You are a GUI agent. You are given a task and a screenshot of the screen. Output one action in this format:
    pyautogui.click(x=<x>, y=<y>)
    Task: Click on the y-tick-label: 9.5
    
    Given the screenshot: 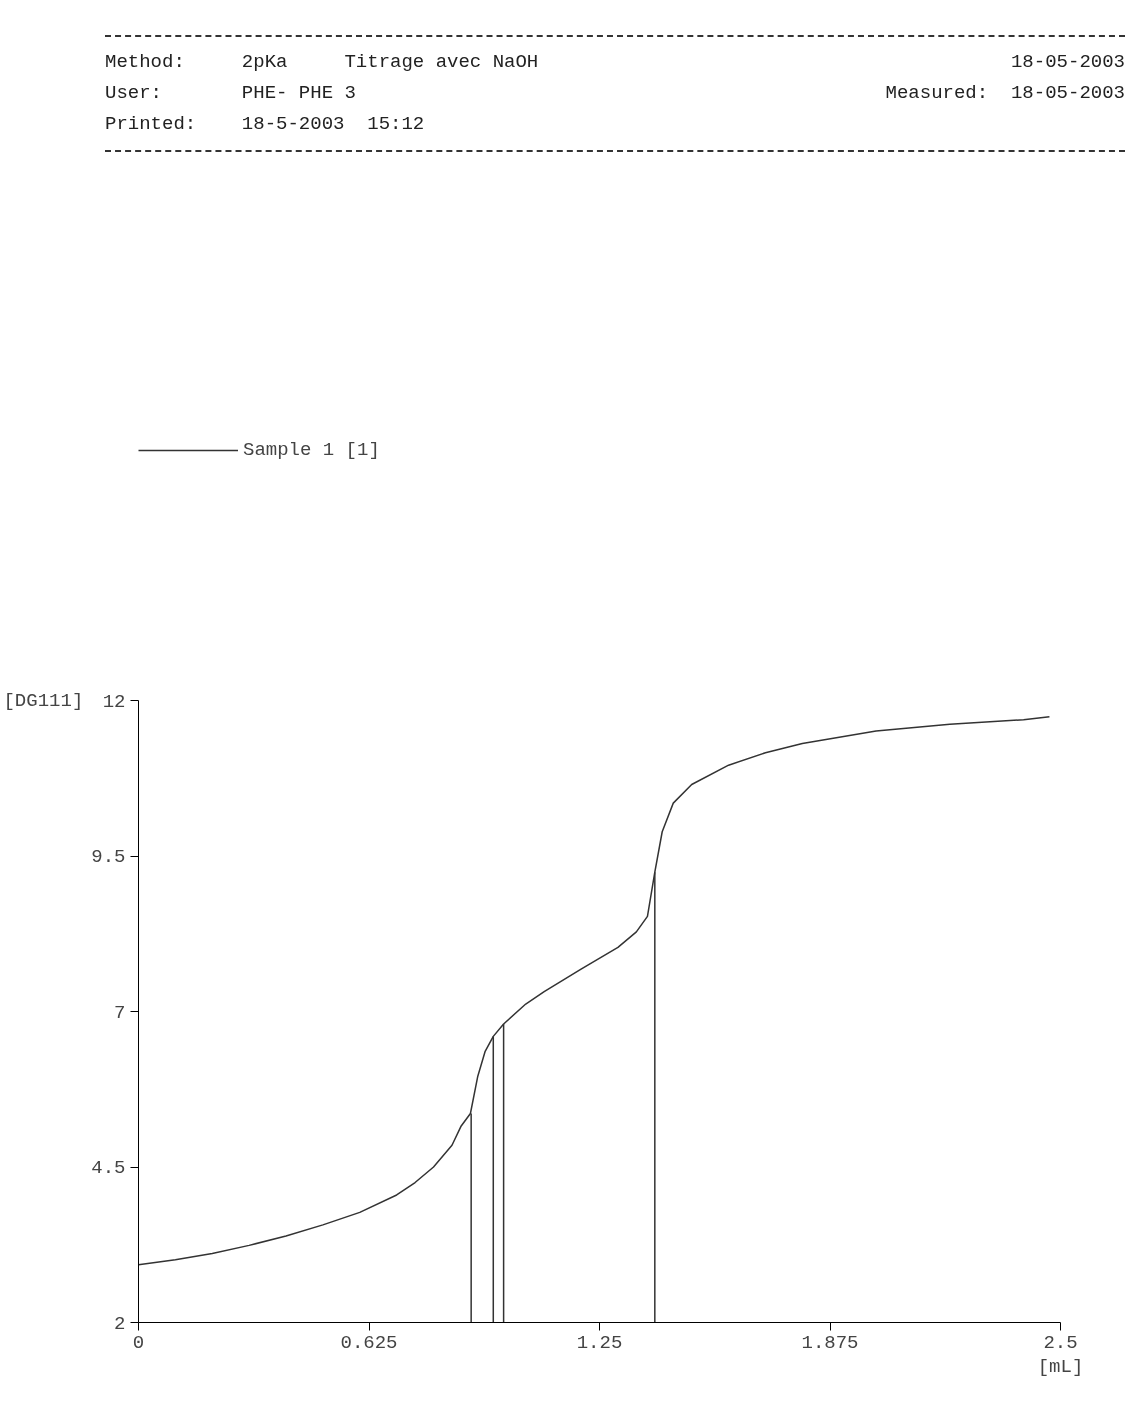 What is the action you would take?
    pyautogui.click(x=108, y=857)
    